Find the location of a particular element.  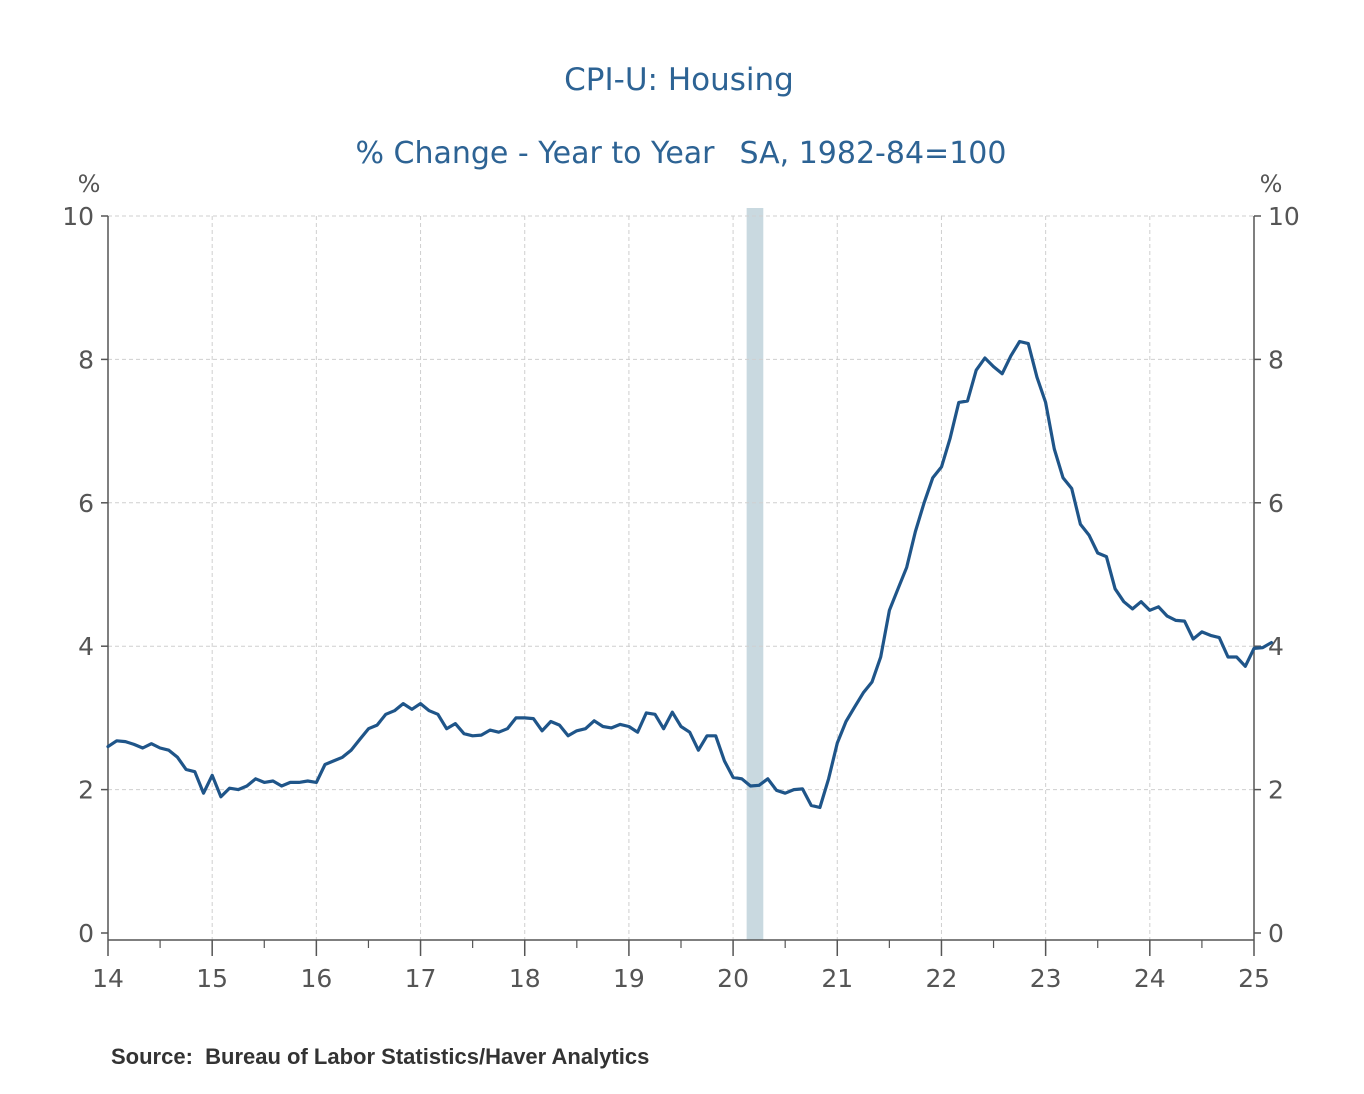

y-tick-label-right: 0 is located at coordinates (1276, 933).